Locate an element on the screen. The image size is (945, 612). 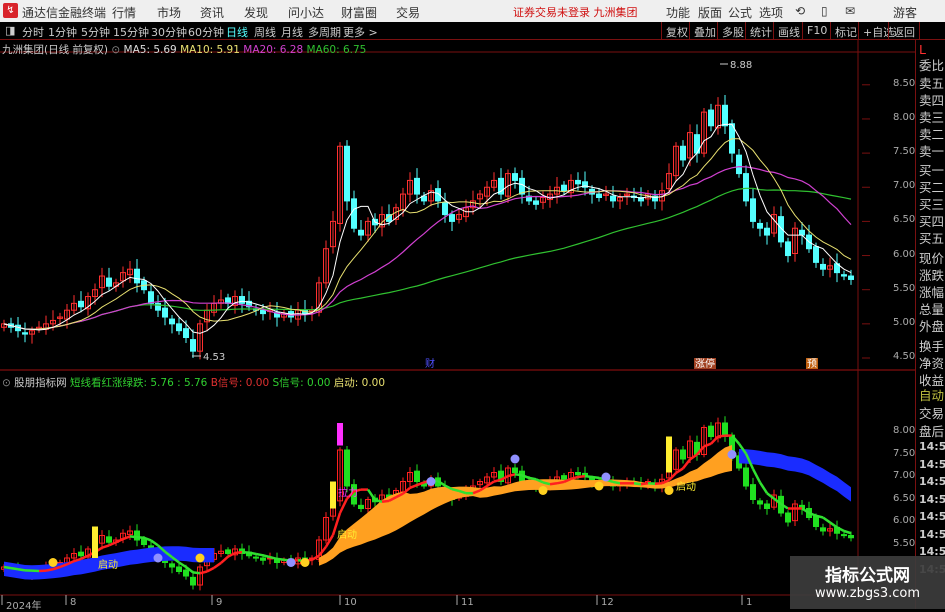
quote-field: 卖一 is located at coordinates (931, 150).